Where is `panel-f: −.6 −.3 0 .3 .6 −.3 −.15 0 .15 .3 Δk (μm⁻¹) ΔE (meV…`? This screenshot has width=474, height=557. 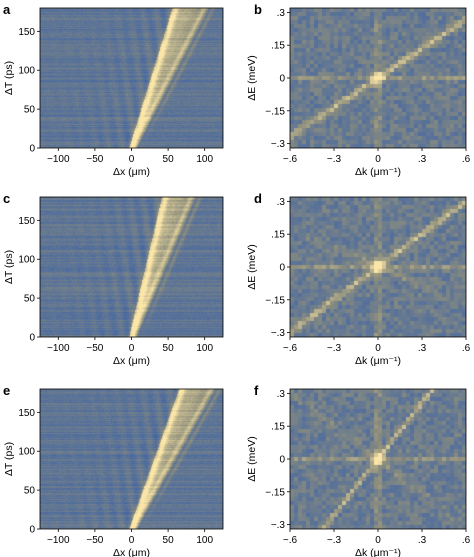 panel-f: −.6 −.3 0 .3 .6 −.3 −.15 0 .15 .3 Δk (μm⁻¹) ΔE (meV… is located at coordinates (358, 470).